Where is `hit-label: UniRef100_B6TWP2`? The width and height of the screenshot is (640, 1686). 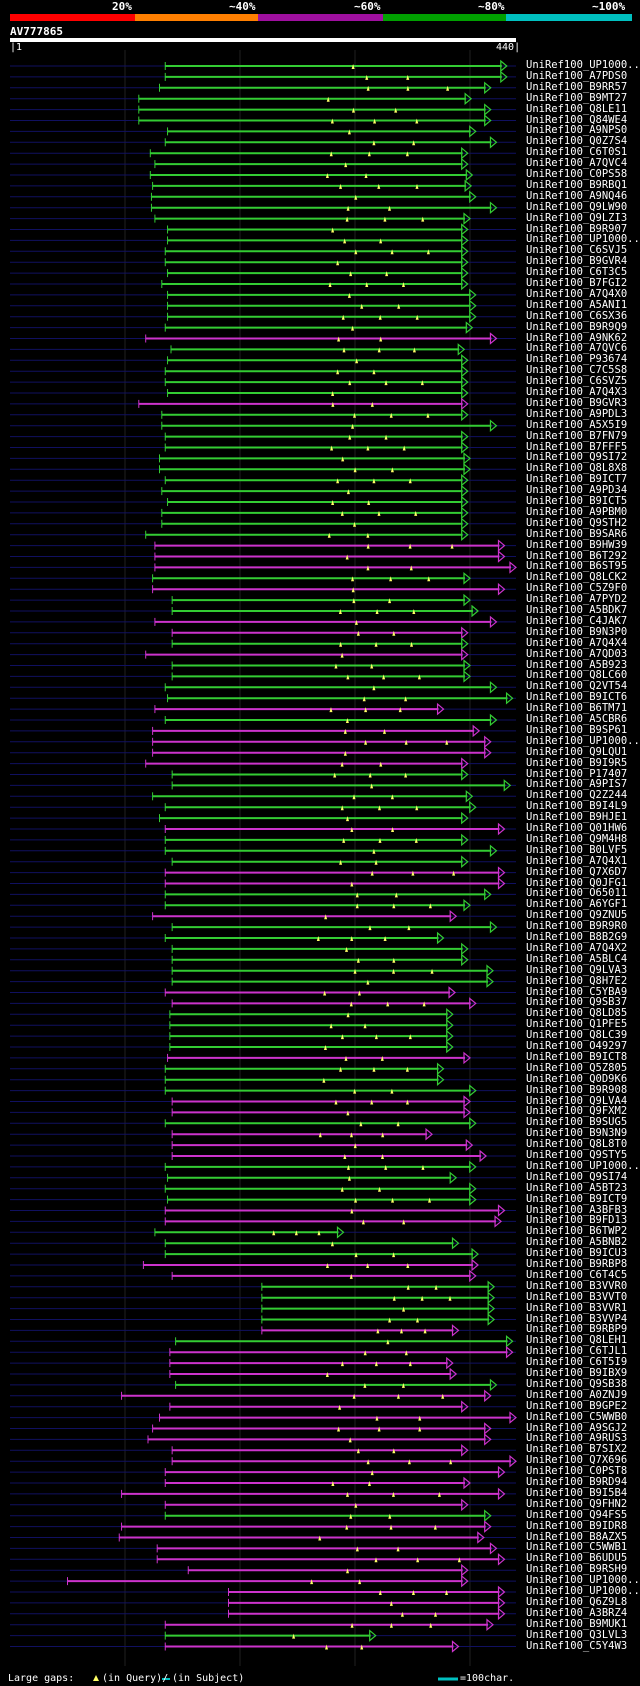
hit-label: UniRef100_B6TWP2 is located at coordinates (577, 1231).